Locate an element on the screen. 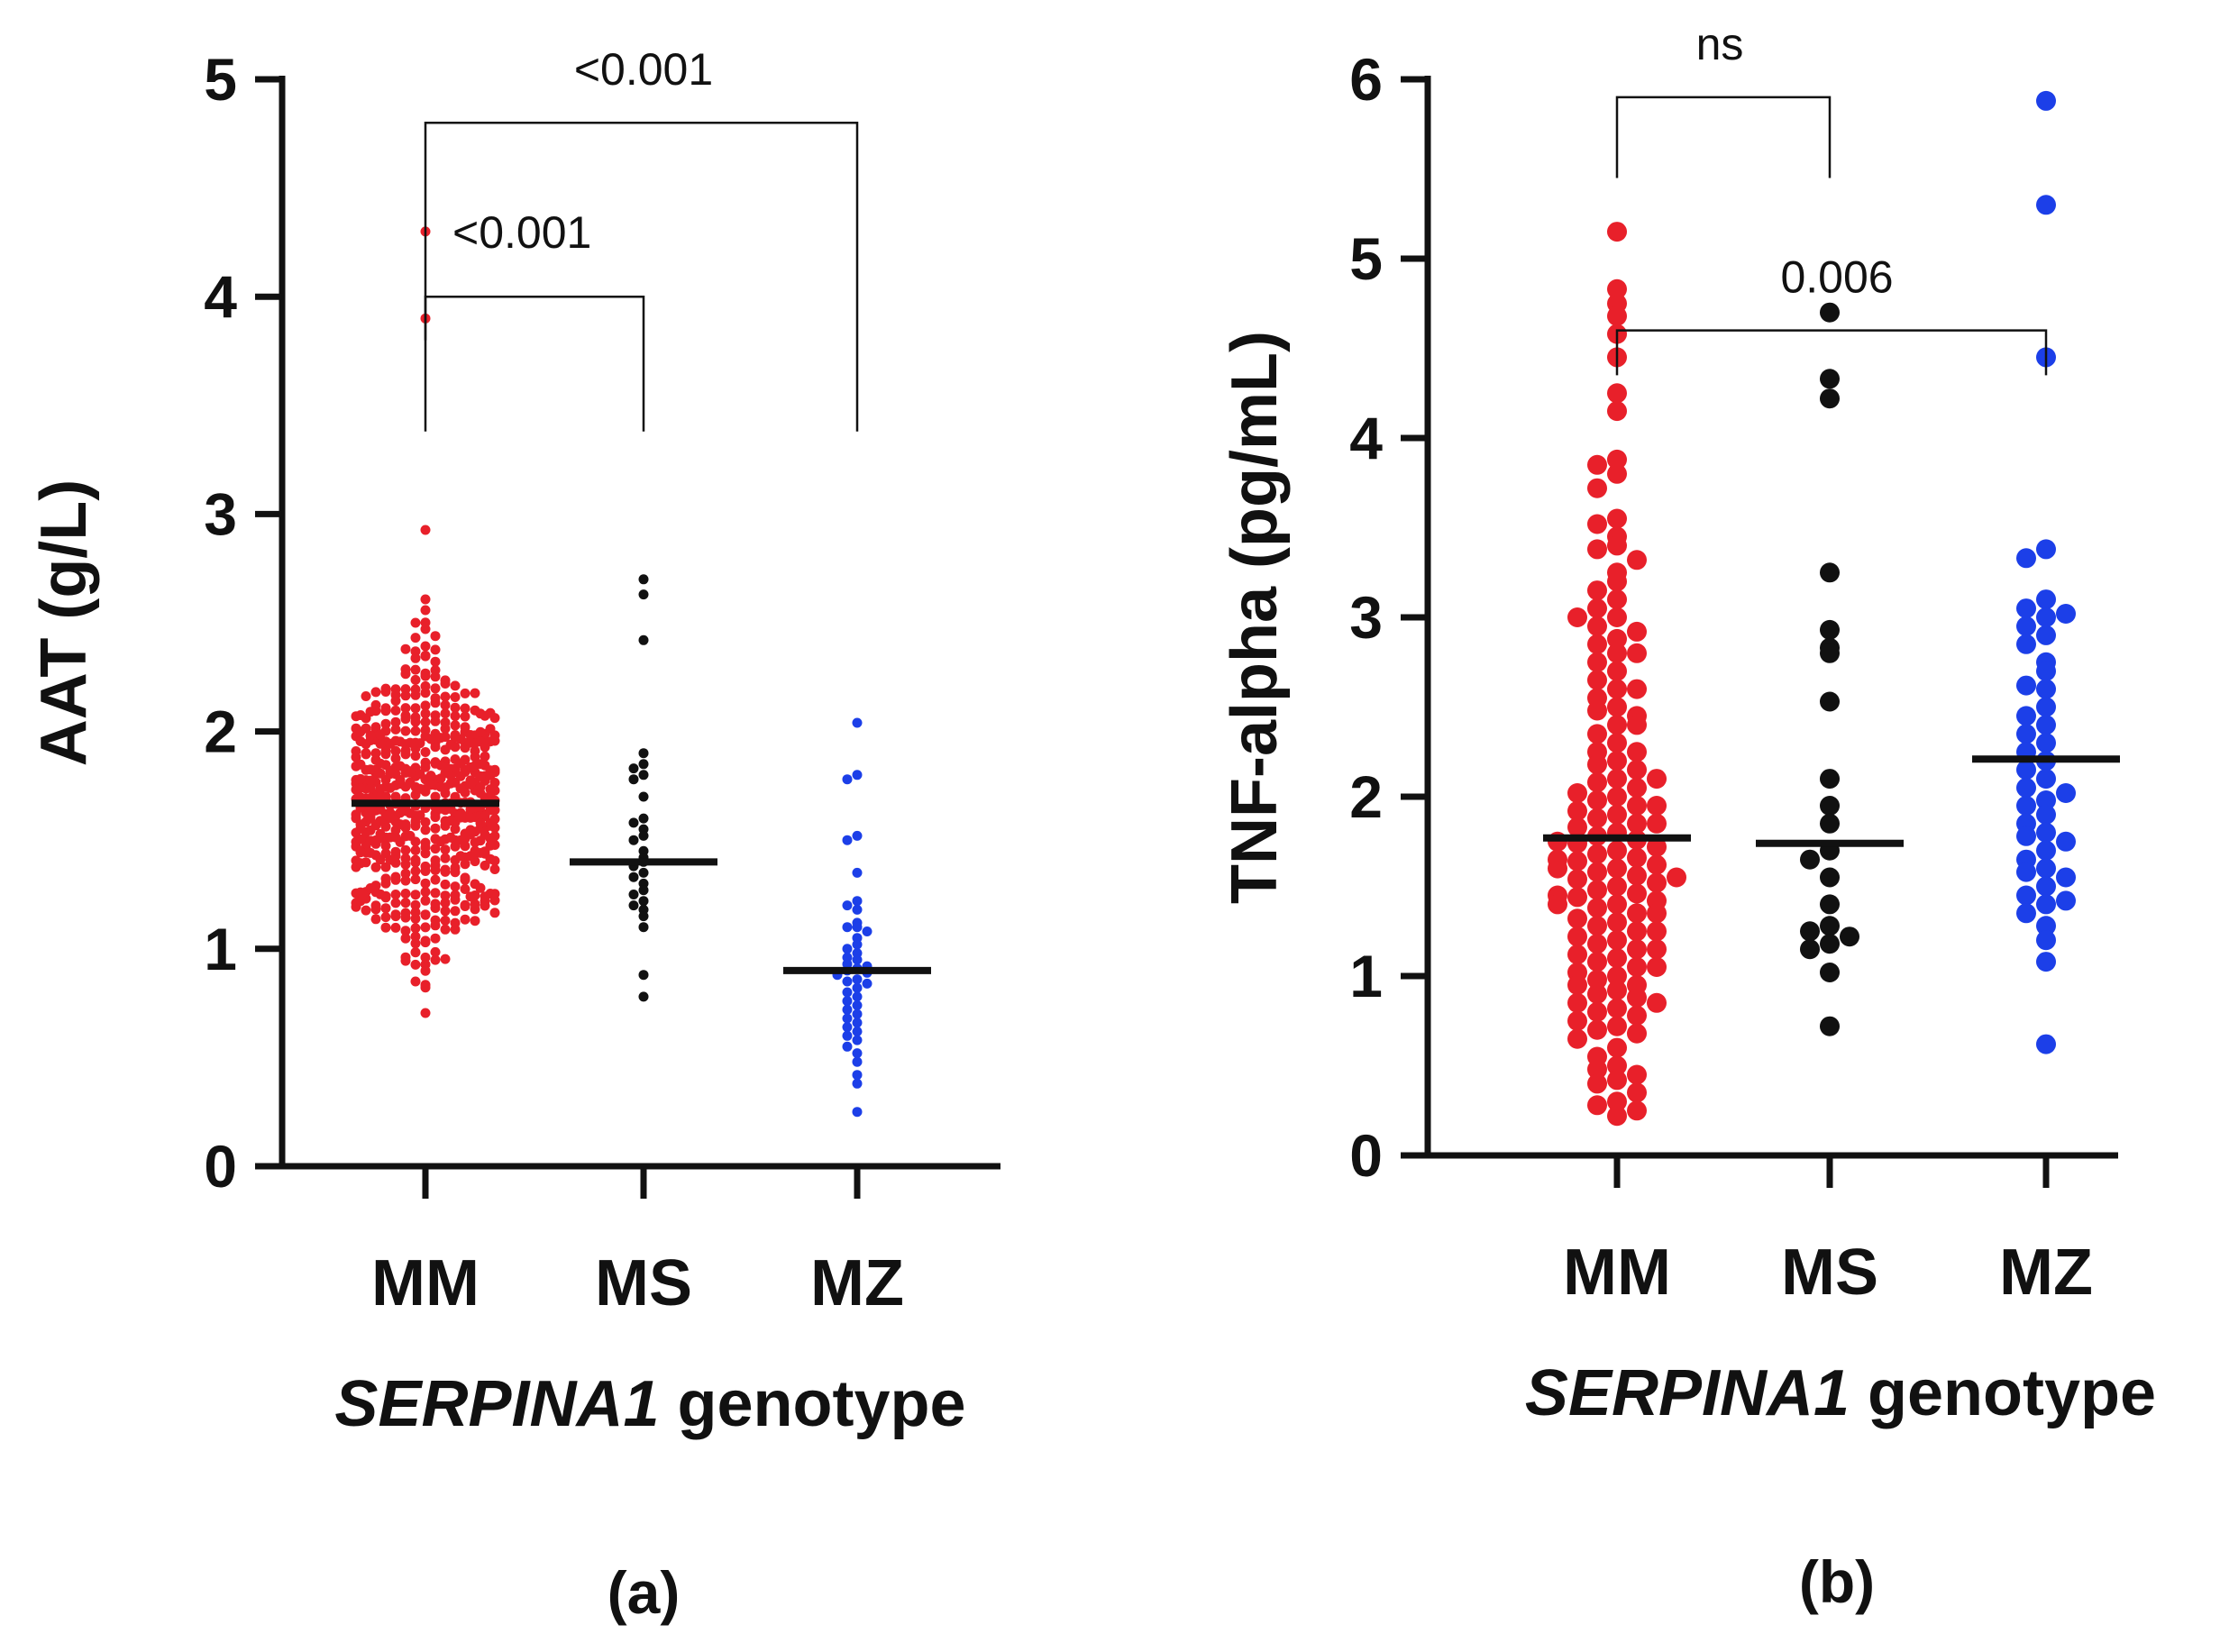  y-axis-title: TNF-alpha (pg/mL) is located at coordinates (1255, 618).